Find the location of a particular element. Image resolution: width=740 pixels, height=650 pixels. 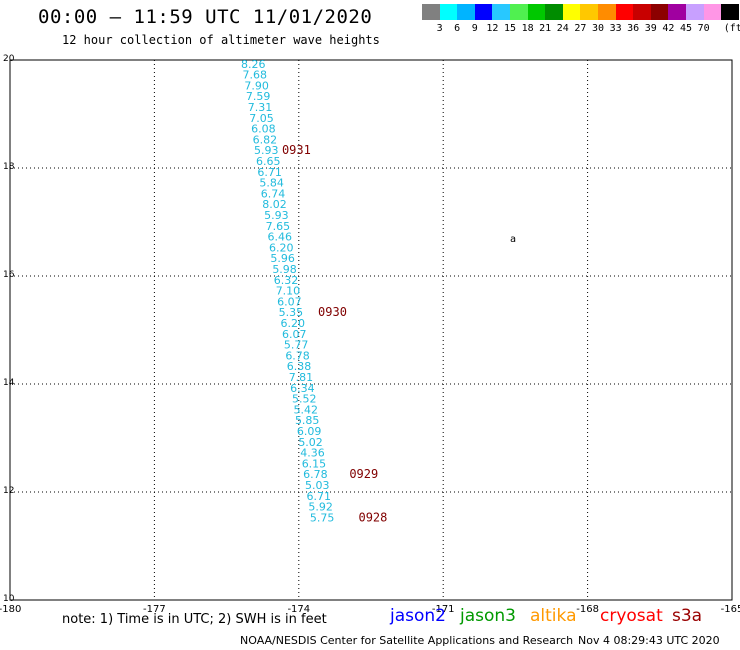

x-tick-label: -180 is located at coordinates (10, 609).